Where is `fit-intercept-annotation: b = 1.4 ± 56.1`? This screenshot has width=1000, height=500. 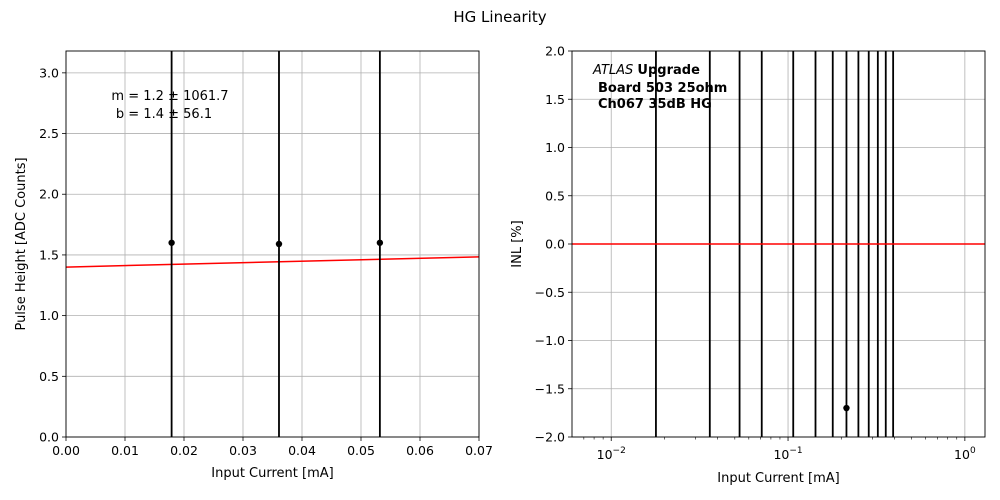
fit-intercept-annotation: b = 1.4 ± 56.1 is located at coordinates (164, 114).